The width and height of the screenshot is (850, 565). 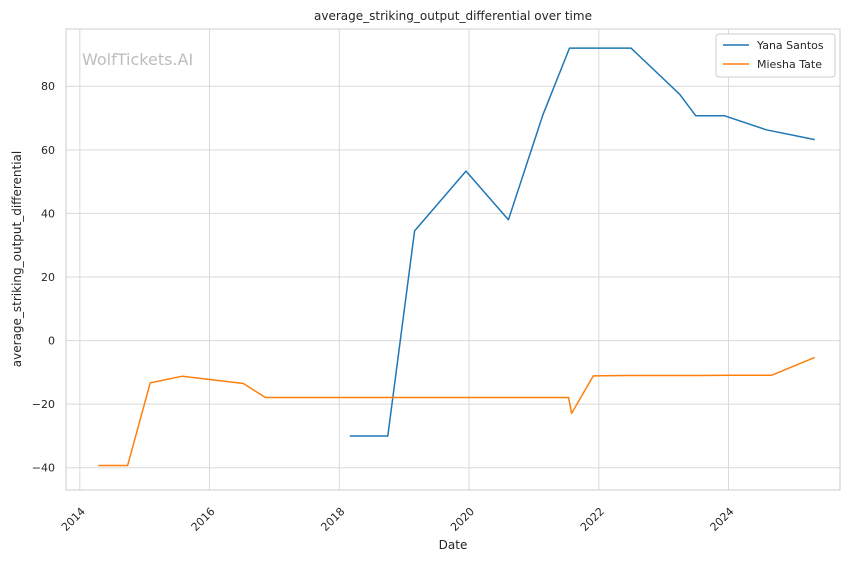 I want to click on y-tick-label: 80, so click(x=48, y=86).